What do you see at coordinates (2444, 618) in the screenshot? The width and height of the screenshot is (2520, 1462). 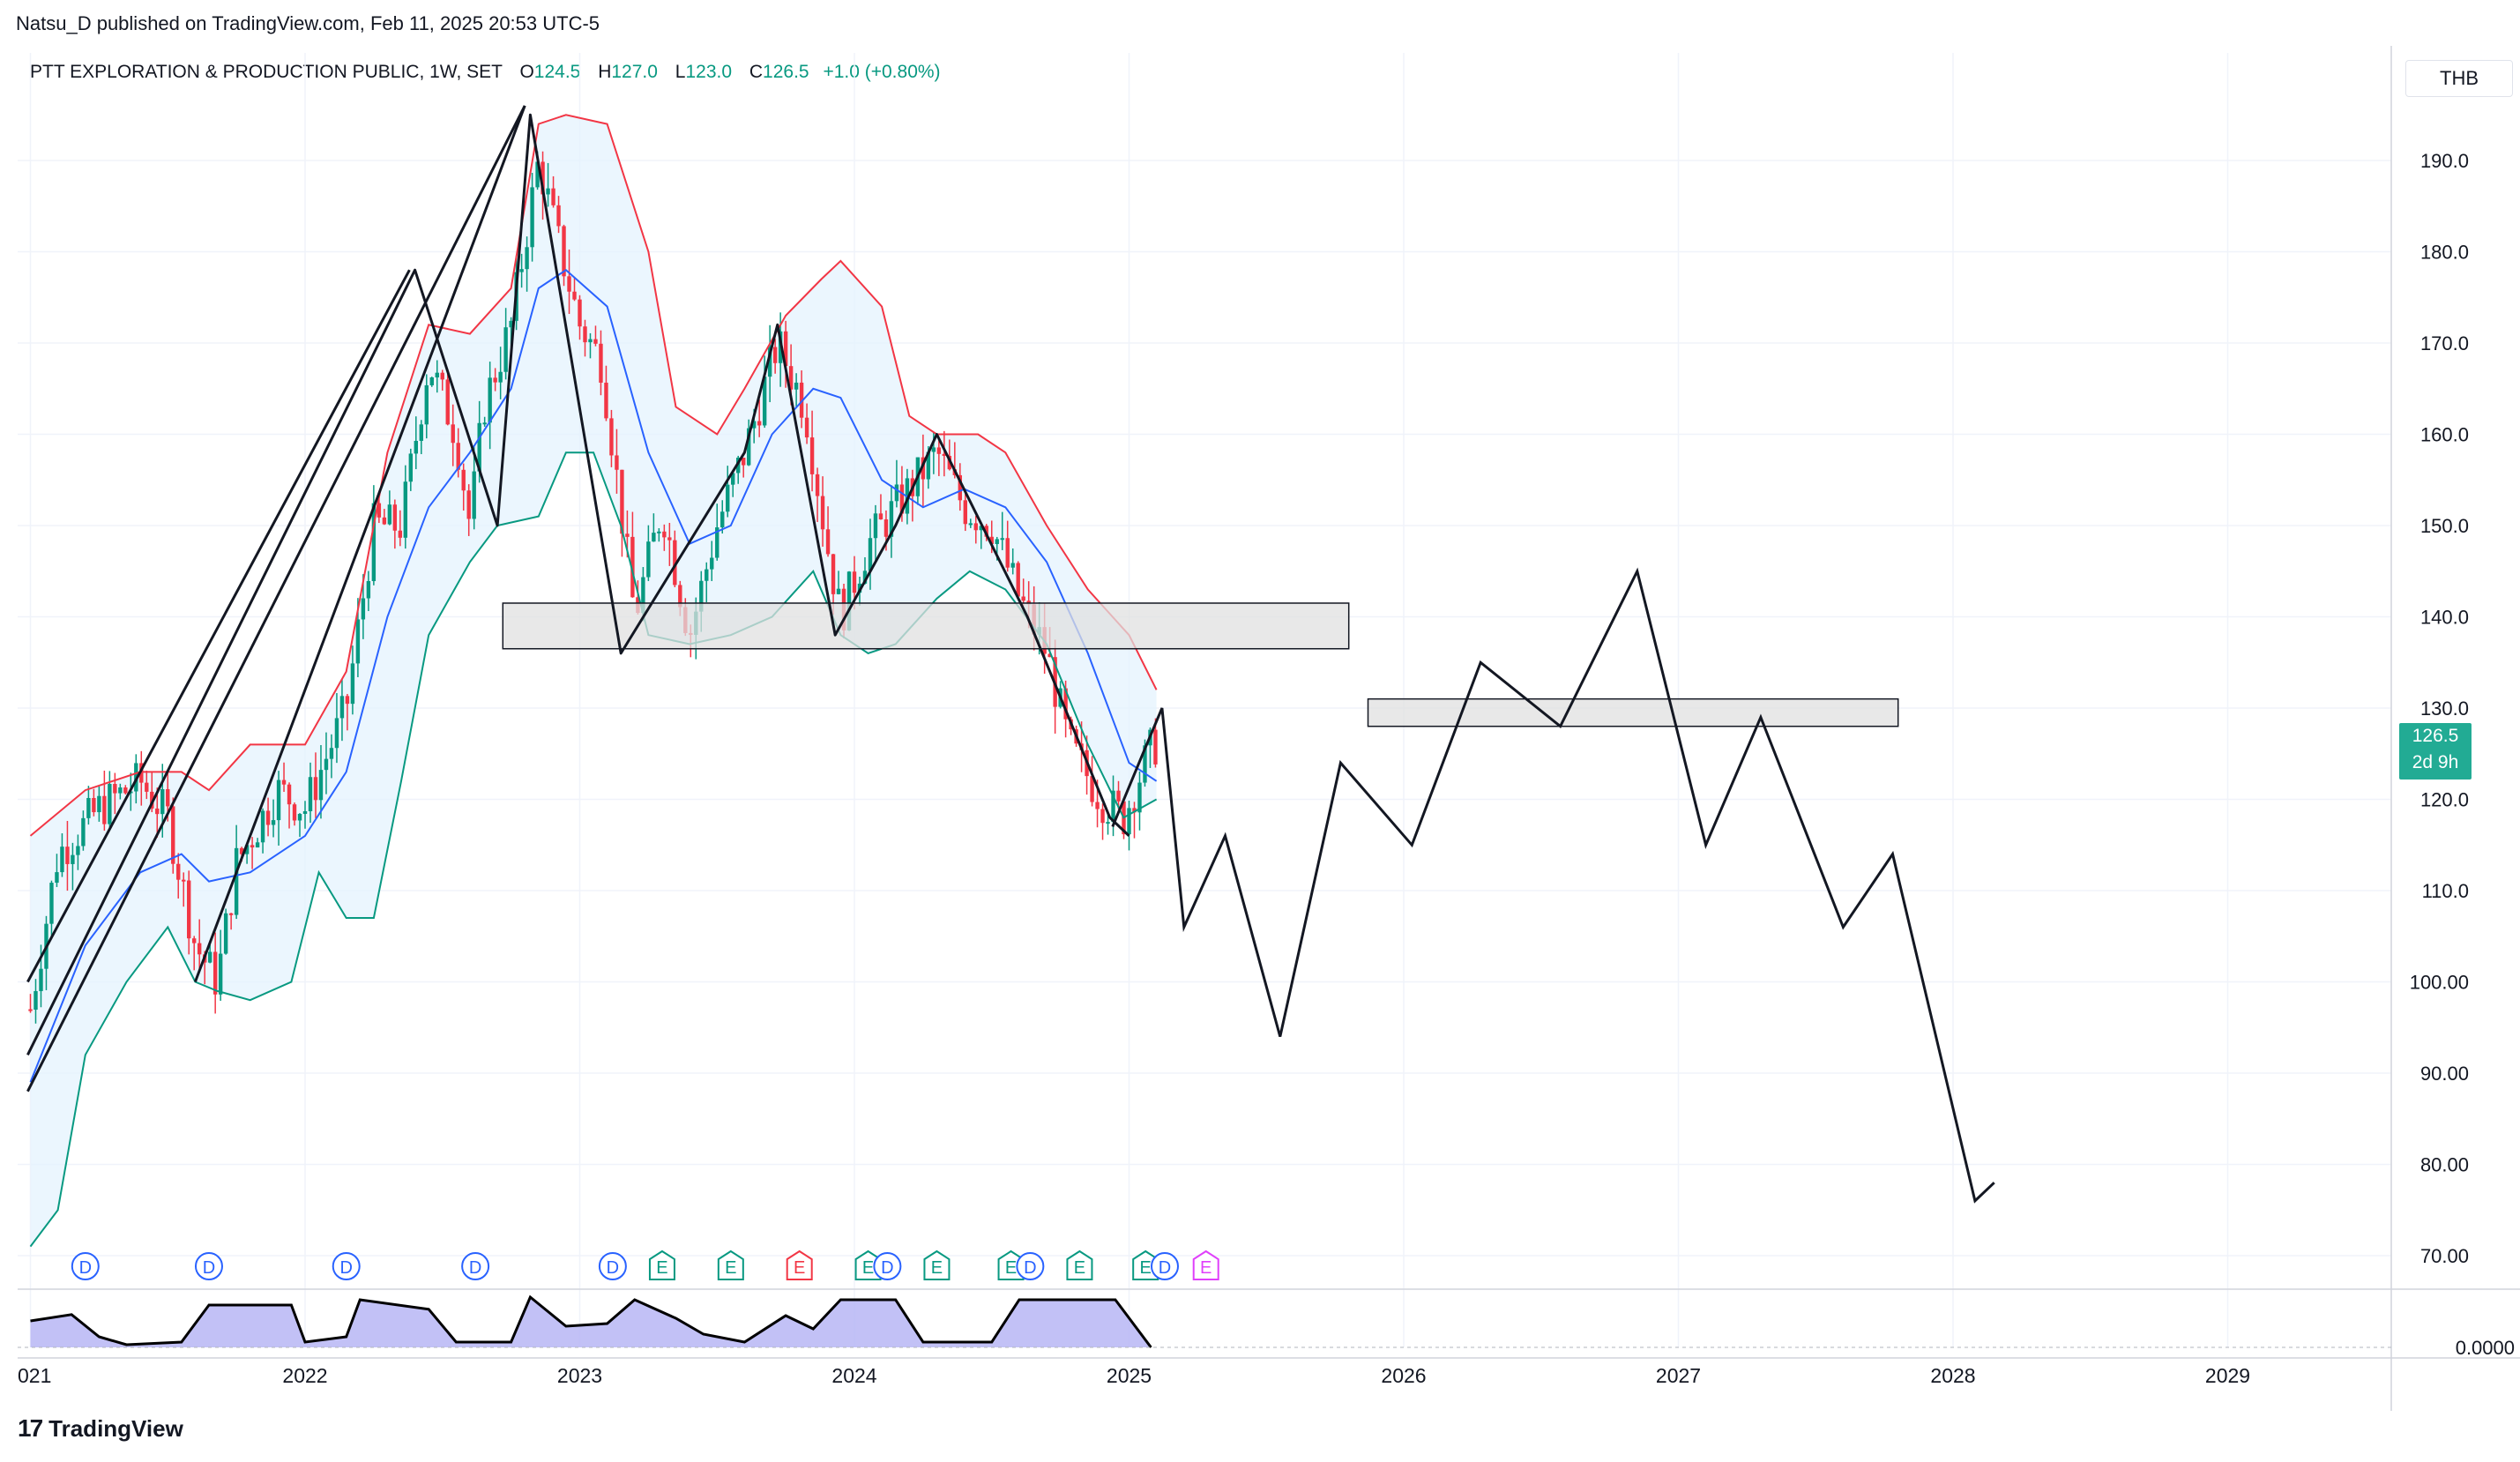 I see `price-tick-label: 140.0` at bounding box center [2444, 618].